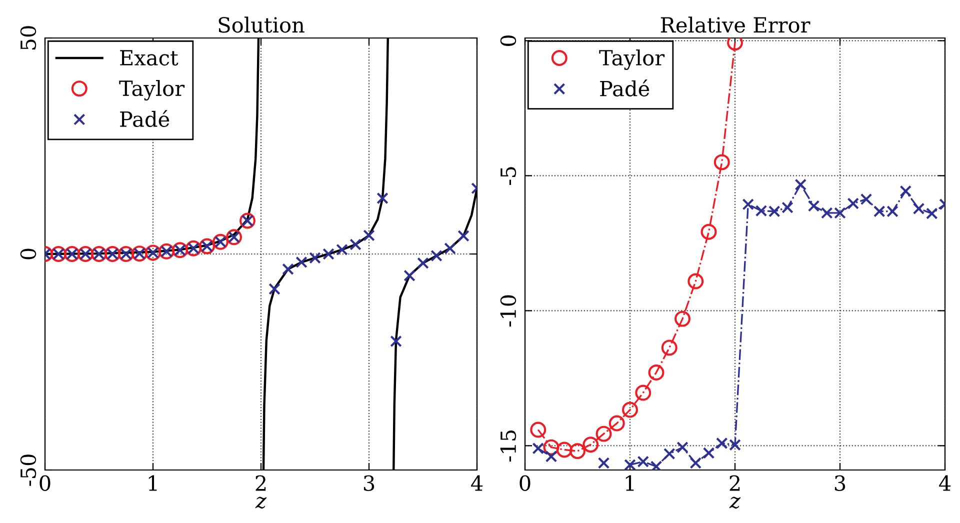  Describe the element at coordinates (508, 311) in the screenshot. I see `y-tick-label: -10` at that location.